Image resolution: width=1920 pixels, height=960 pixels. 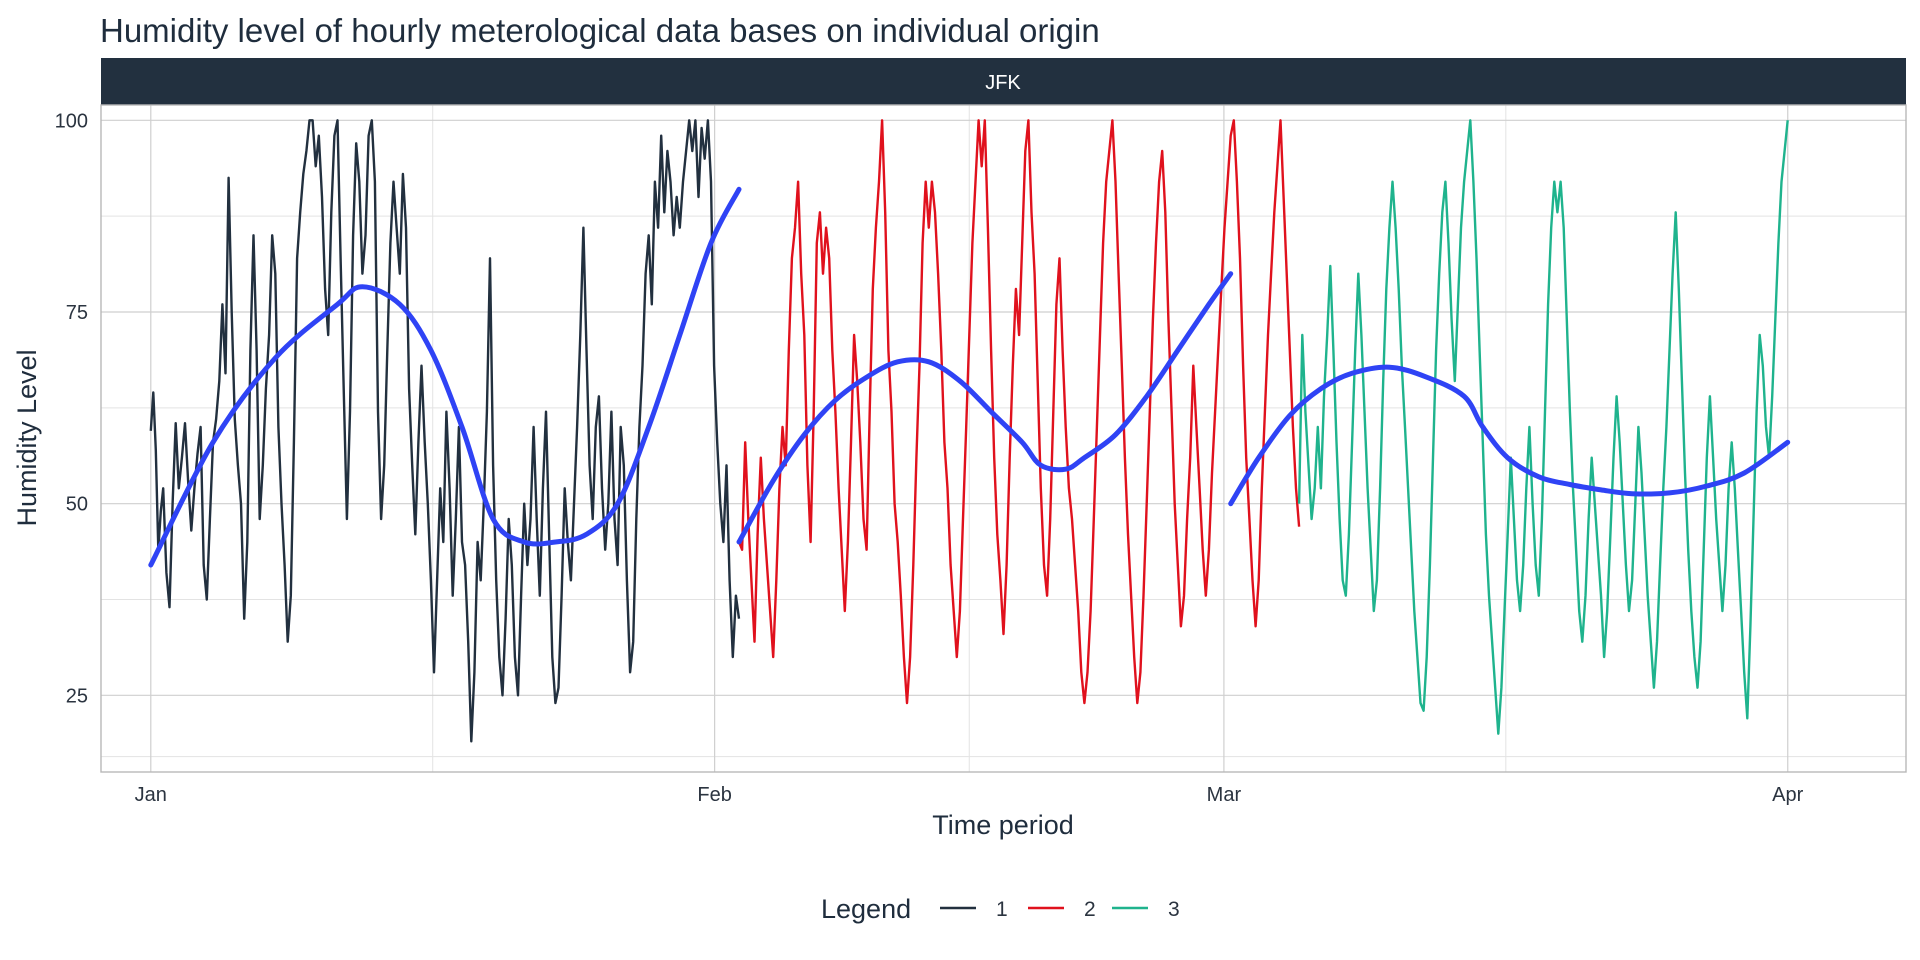 What do you see at coordinates (969, 795) in the screenshot?
I see `x-axis-ticks: Jan Feb Mar Apr` at bounding box center [969, 795].